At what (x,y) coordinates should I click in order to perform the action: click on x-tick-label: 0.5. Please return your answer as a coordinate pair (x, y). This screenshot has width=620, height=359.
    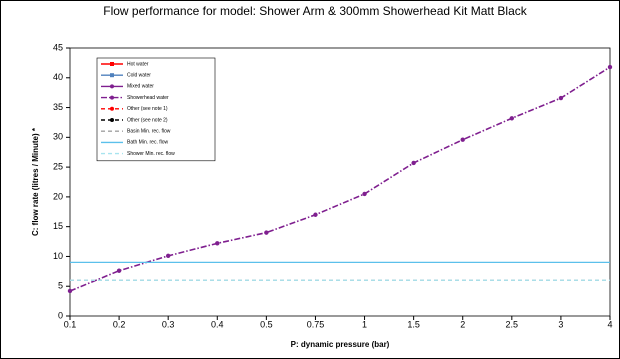
    Looking at the image, I should click on (266, 324).